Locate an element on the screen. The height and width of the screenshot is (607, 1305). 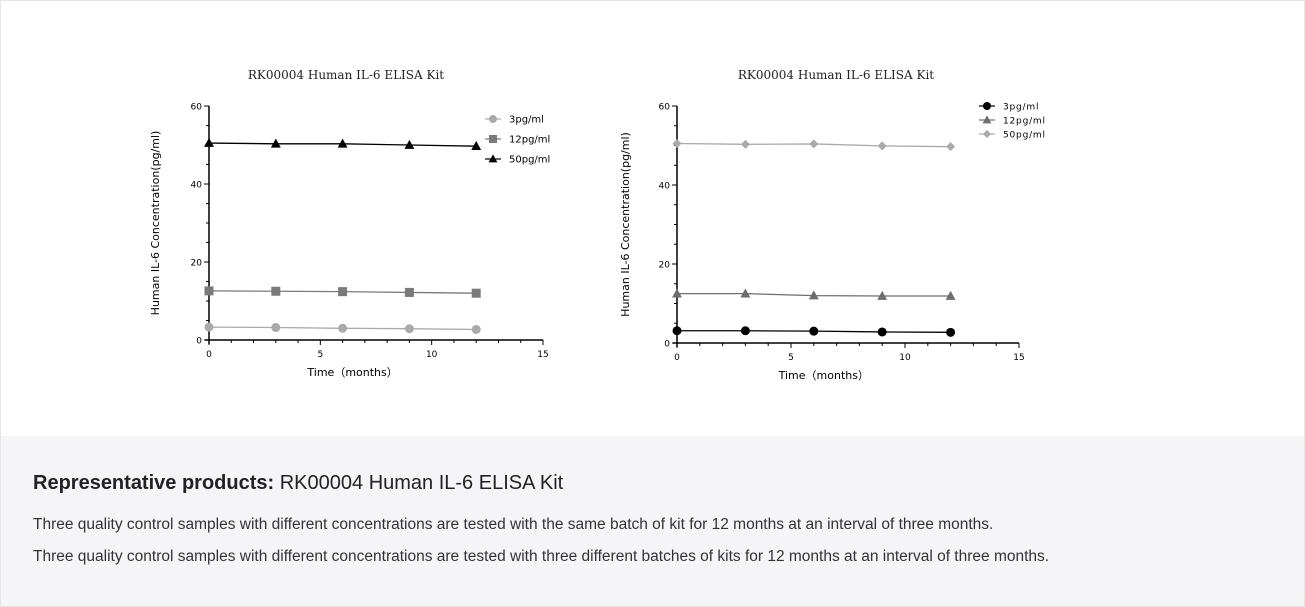
info-heading: Representative products: is located at coordinates (154, 483).